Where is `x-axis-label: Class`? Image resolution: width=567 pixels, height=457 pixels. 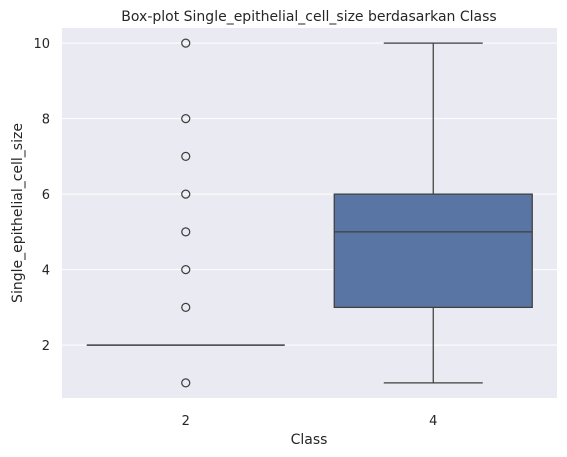
x-axis-label: Class is located at coordinates (309, 440).